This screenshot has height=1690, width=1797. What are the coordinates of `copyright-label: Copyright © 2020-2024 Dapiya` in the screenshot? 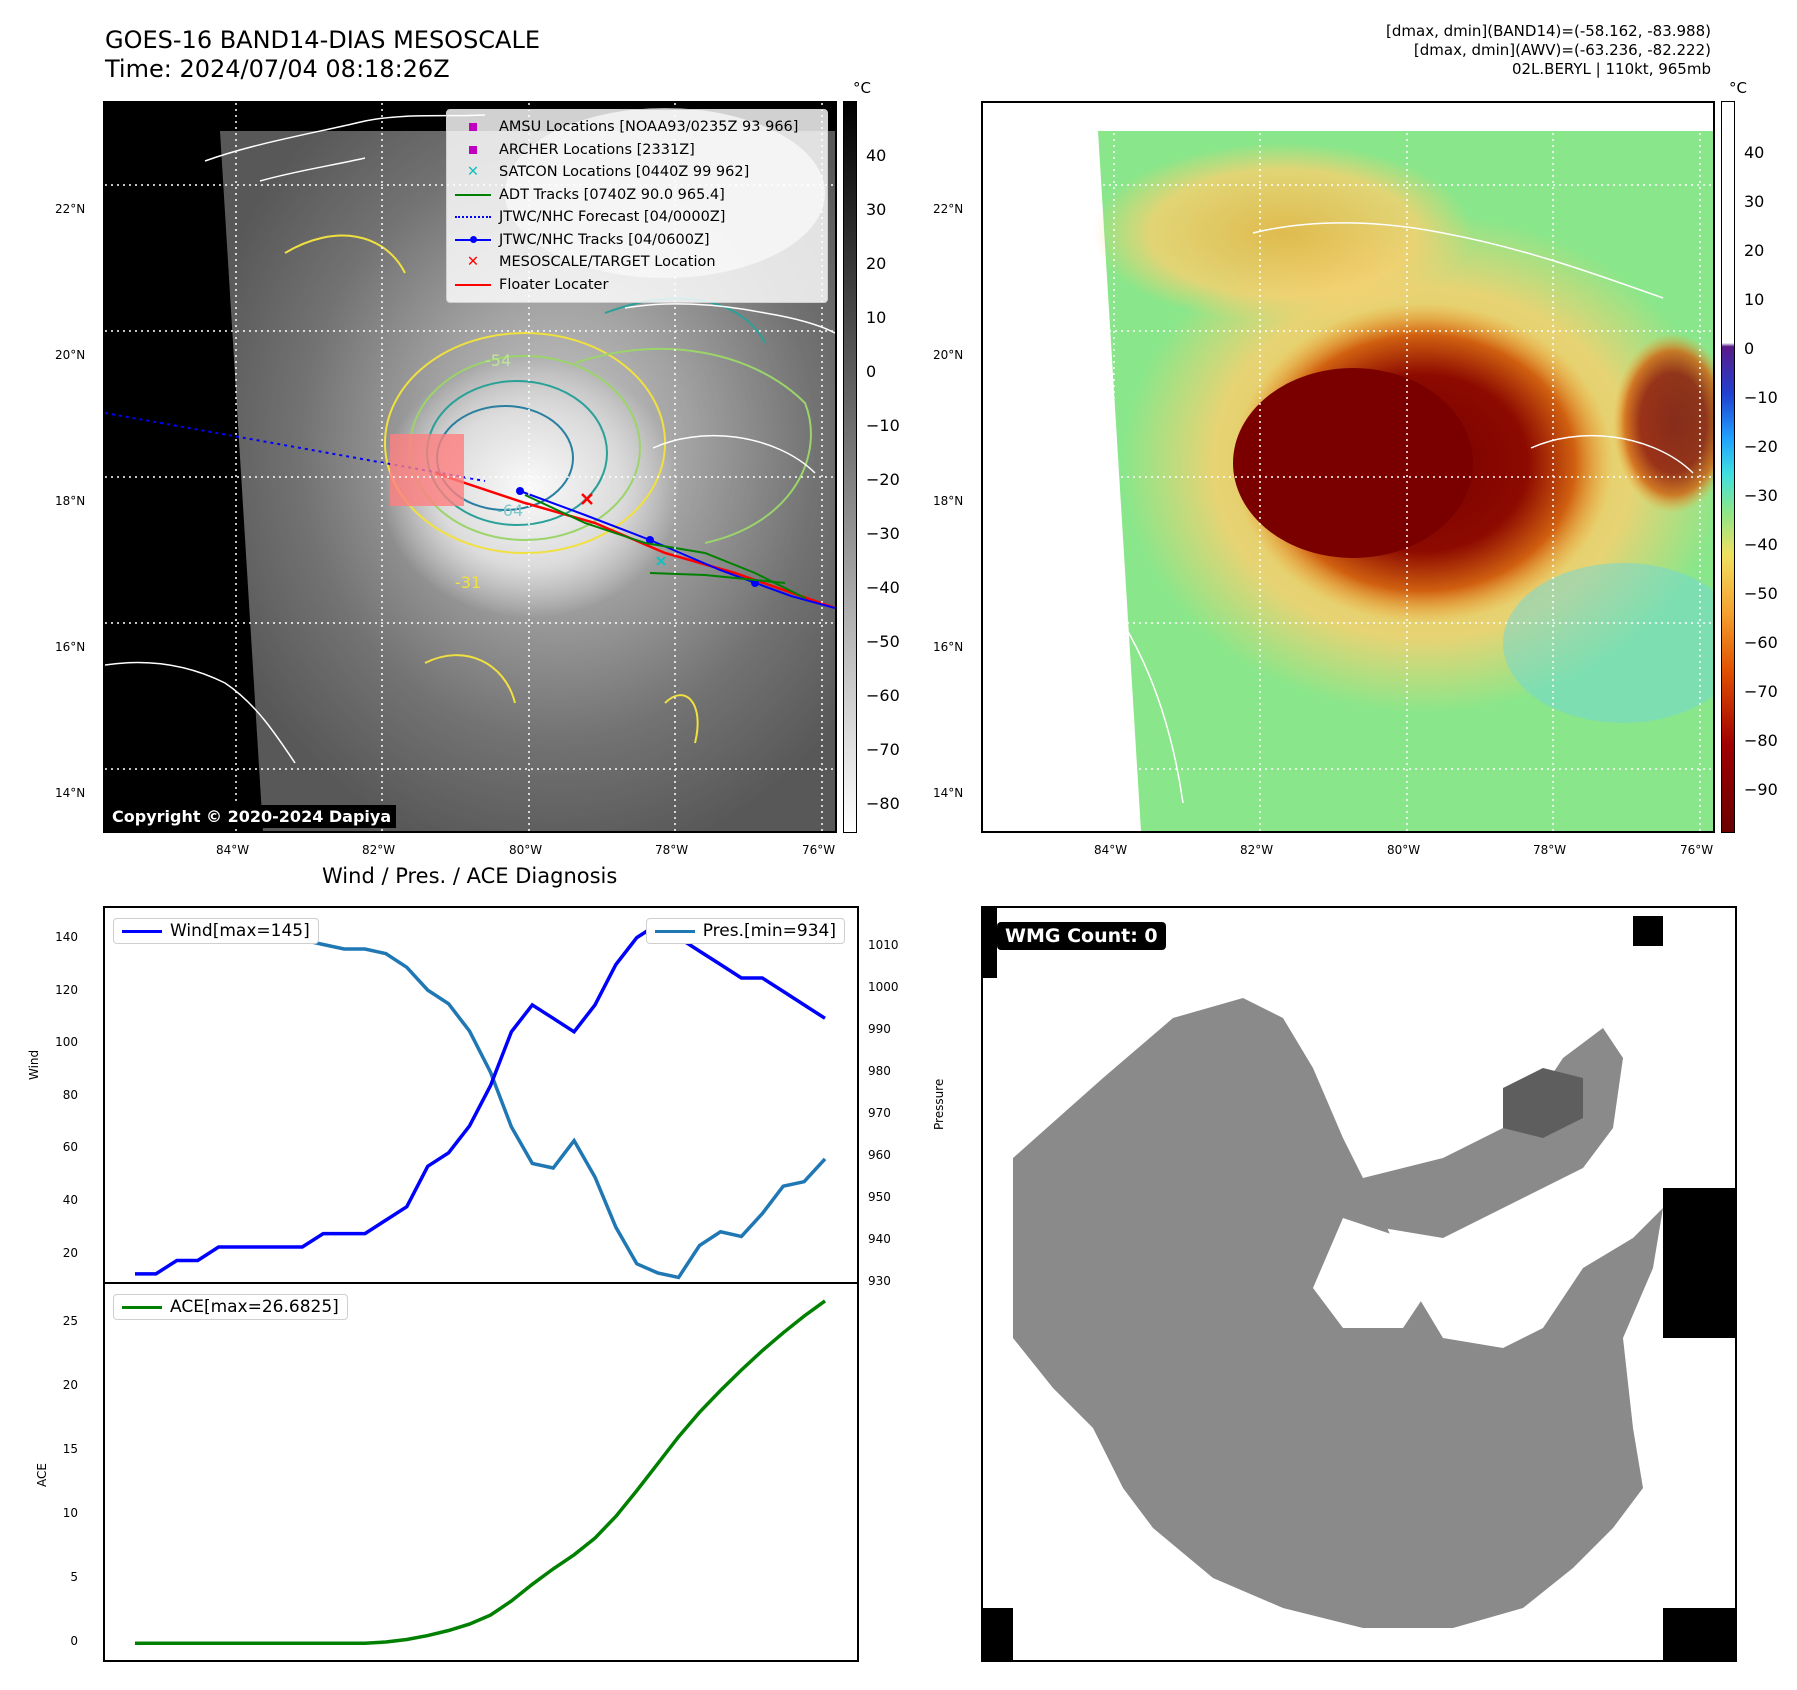 It's located at (252, 816).